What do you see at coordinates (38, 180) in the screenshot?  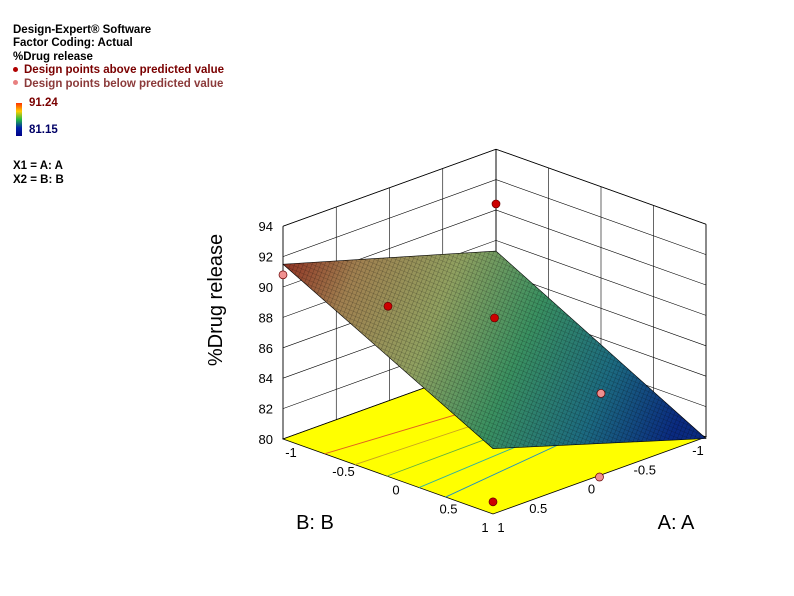 I see `factor-x2: X2 = B: B` at bounding box center [38, 180].